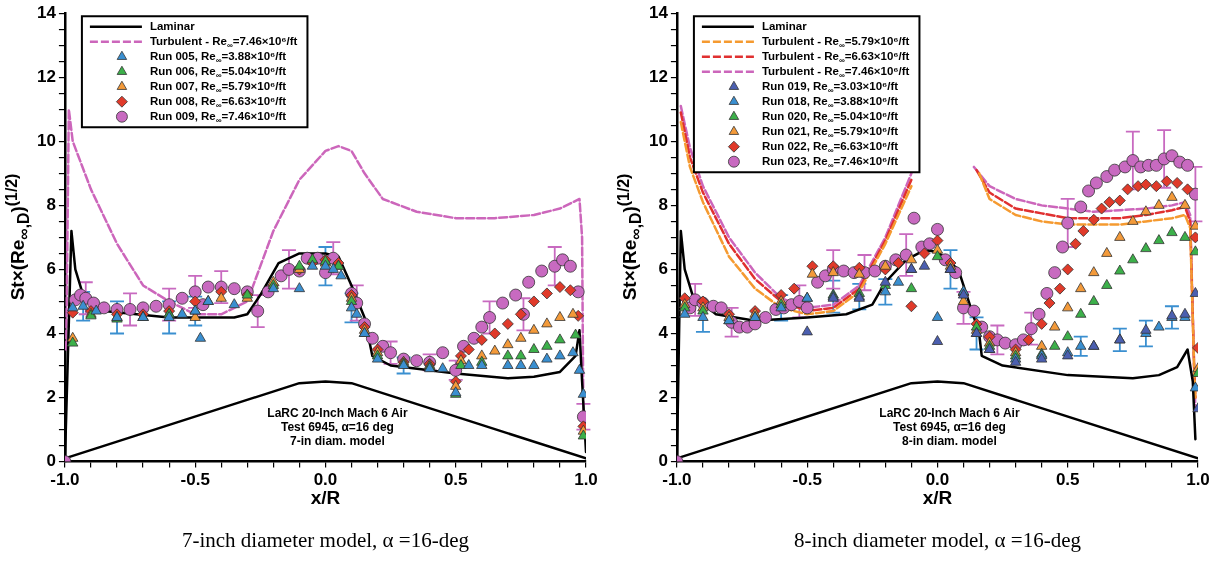  What do you see at coordinates (949, 440) in the screenshot?
I see `annotation: 8-in diam. model` at bounding box center [949, 440].